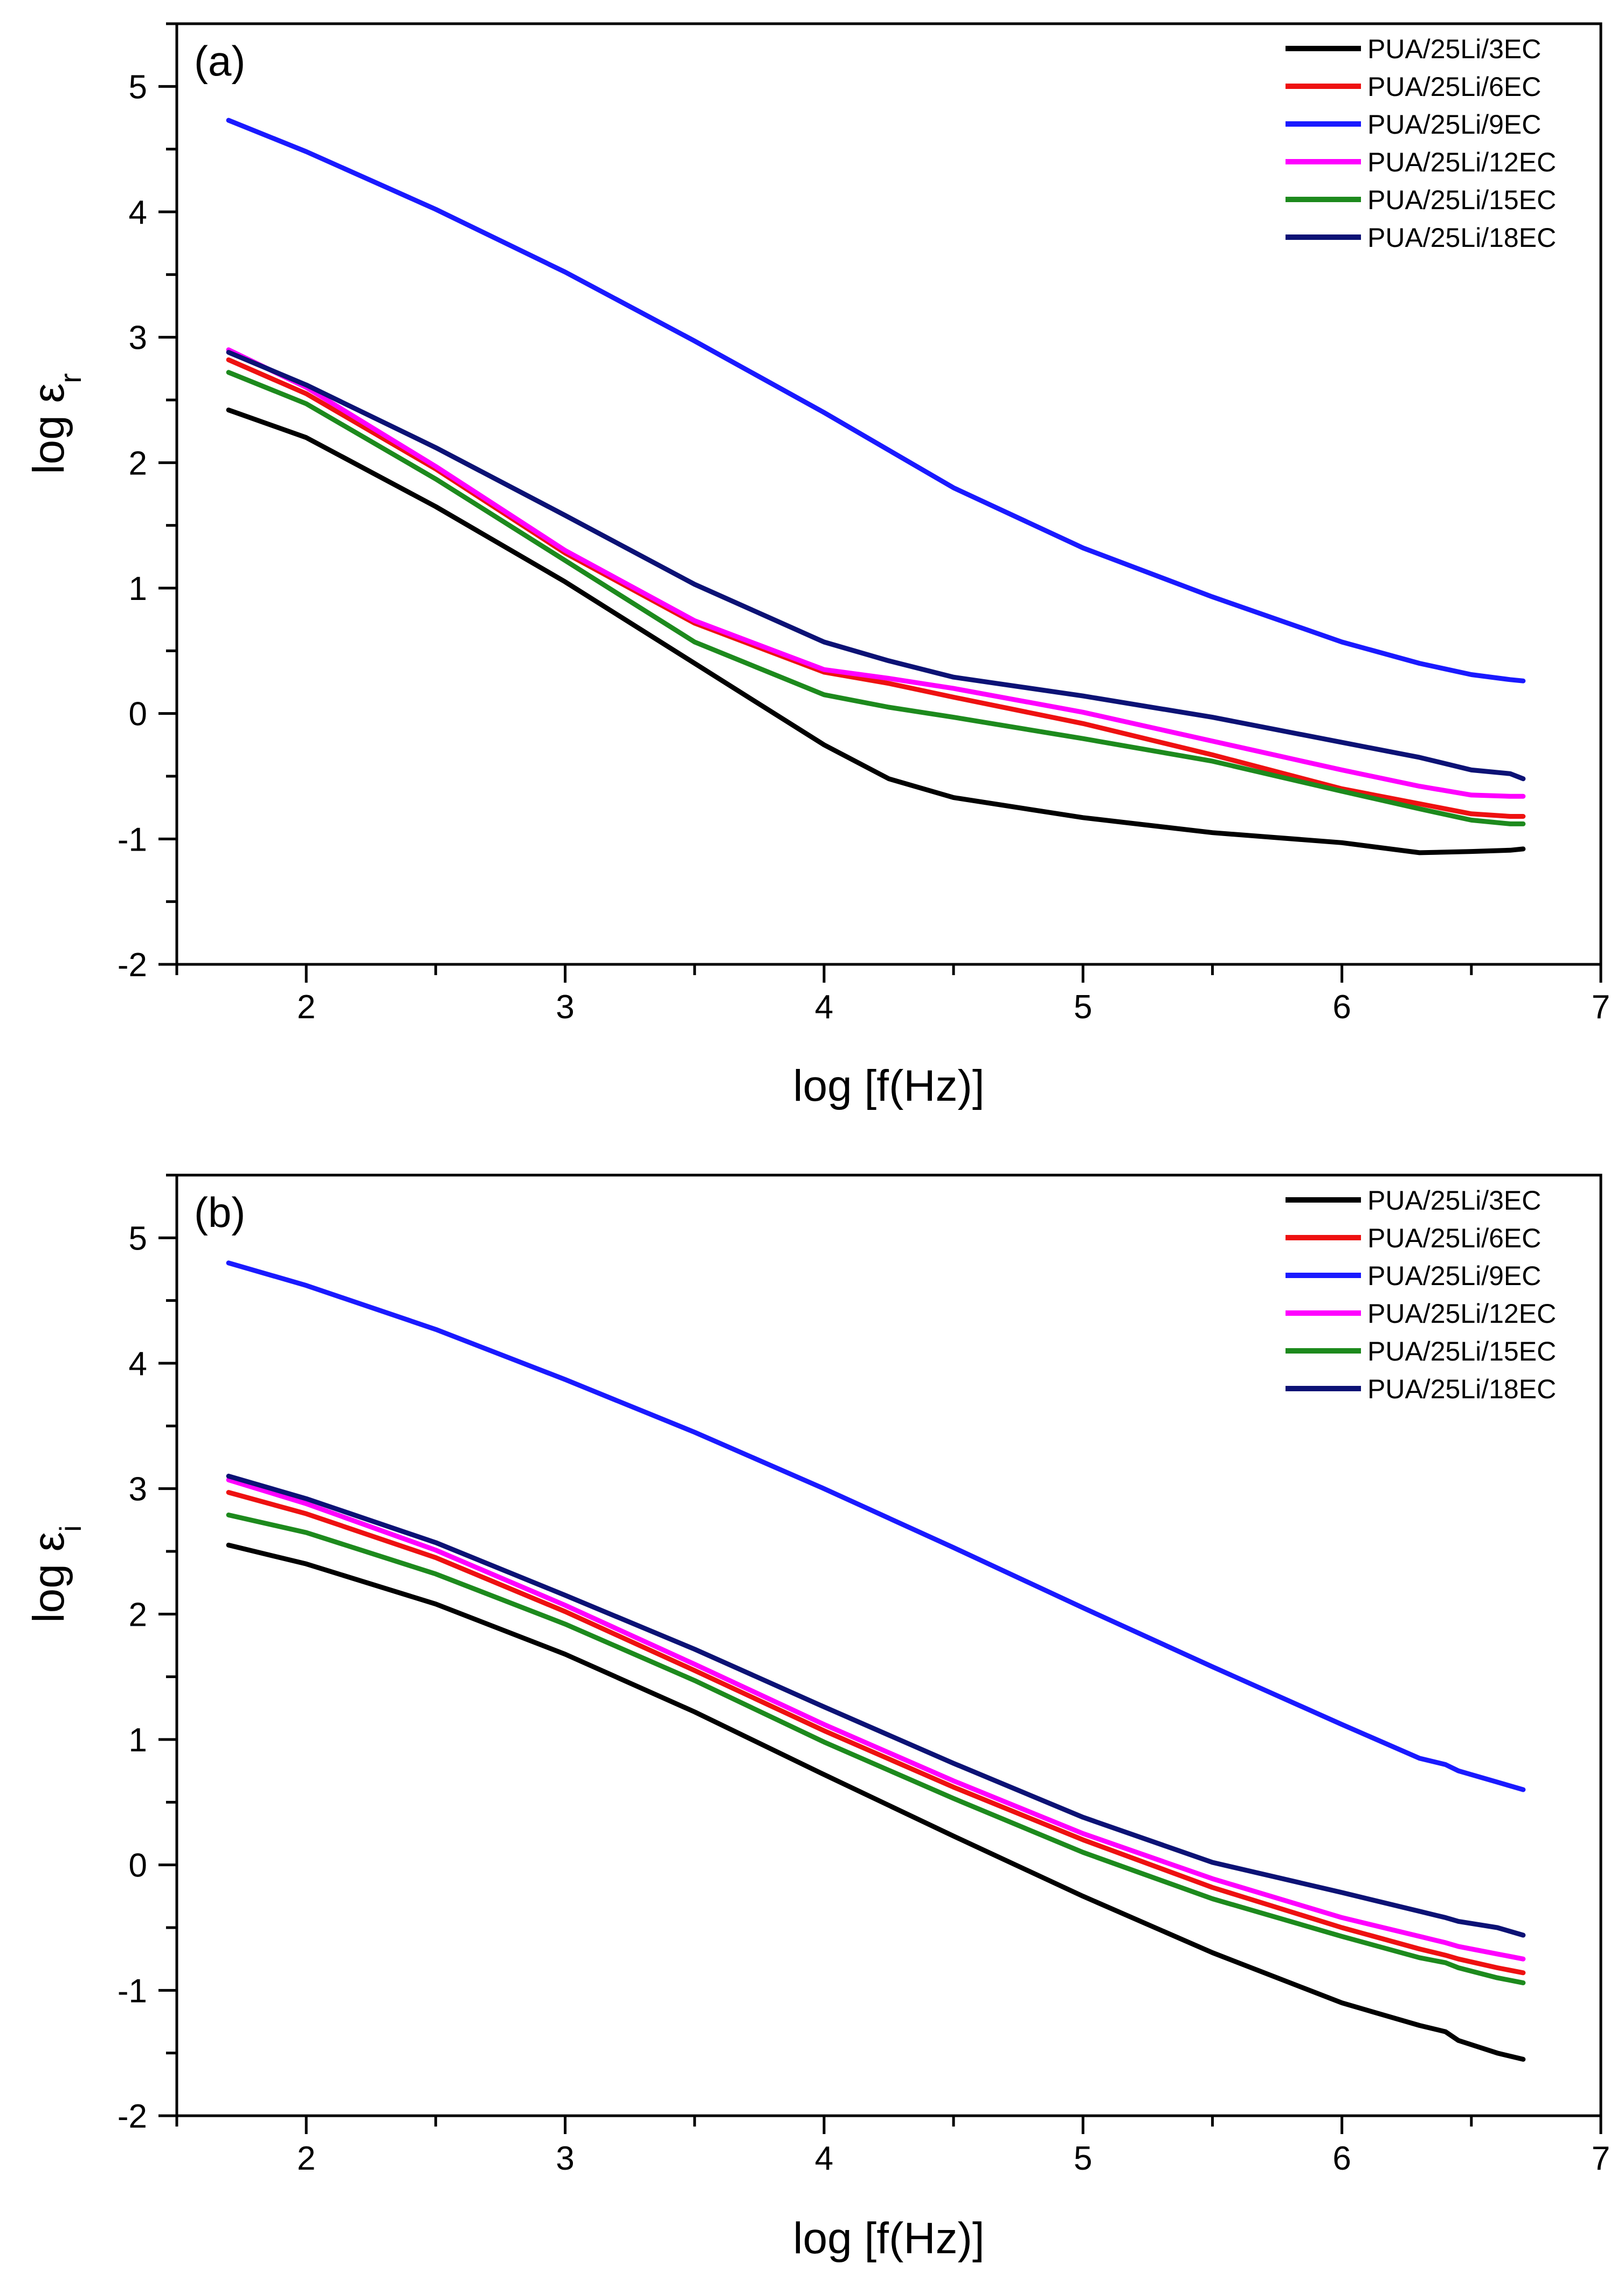 This screenshot has width=1624, height=2285. I want to click on y-axis-title-subscript: i, so click(70, 1528).